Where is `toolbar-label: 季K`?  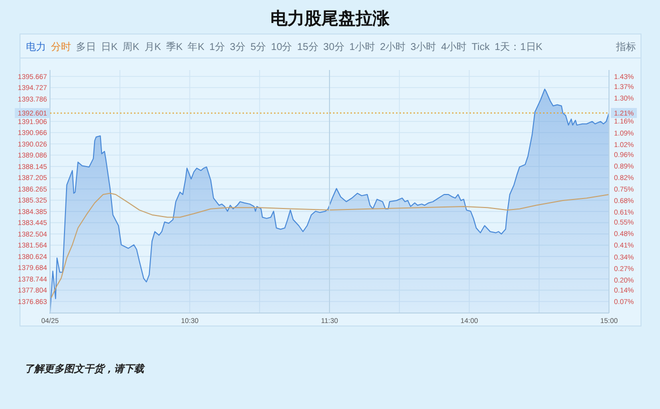
toolbar-label: 季K is located at coordinates (174, 47).